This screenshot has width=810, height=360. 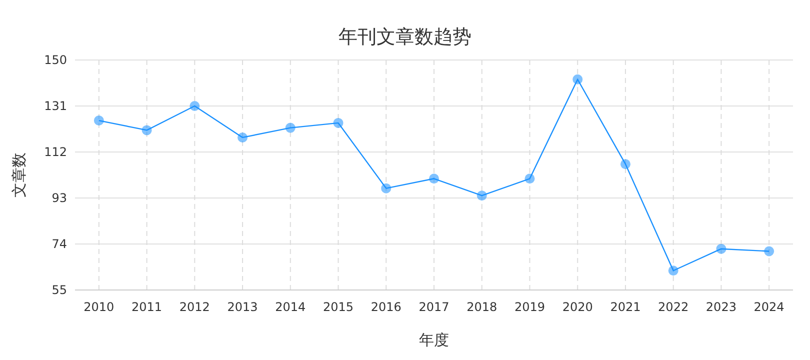 I want to click on y-tick-label: 74, so click(x=59, y=244).